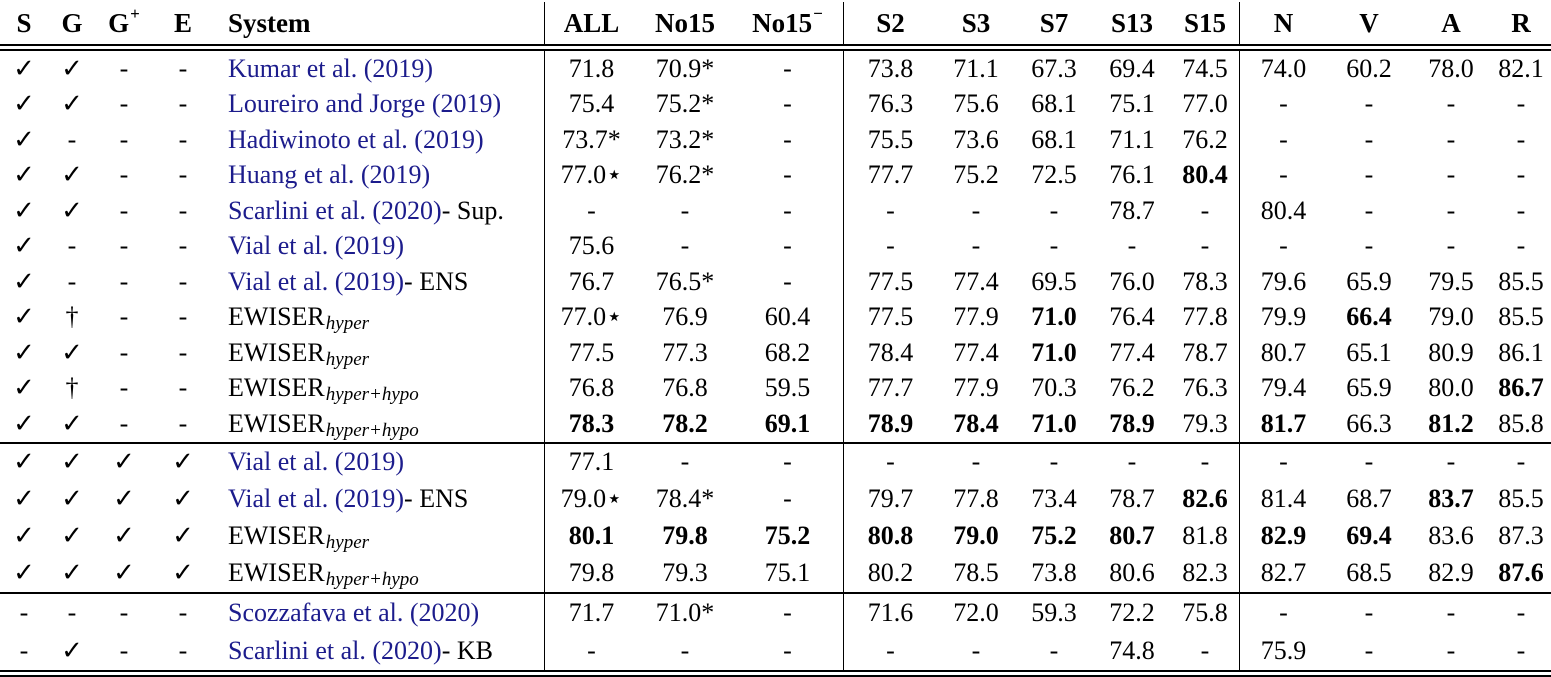  Describe the element at coordinates (1369, 388) in the screenshot. I see `score-value: 65.9` at that location.